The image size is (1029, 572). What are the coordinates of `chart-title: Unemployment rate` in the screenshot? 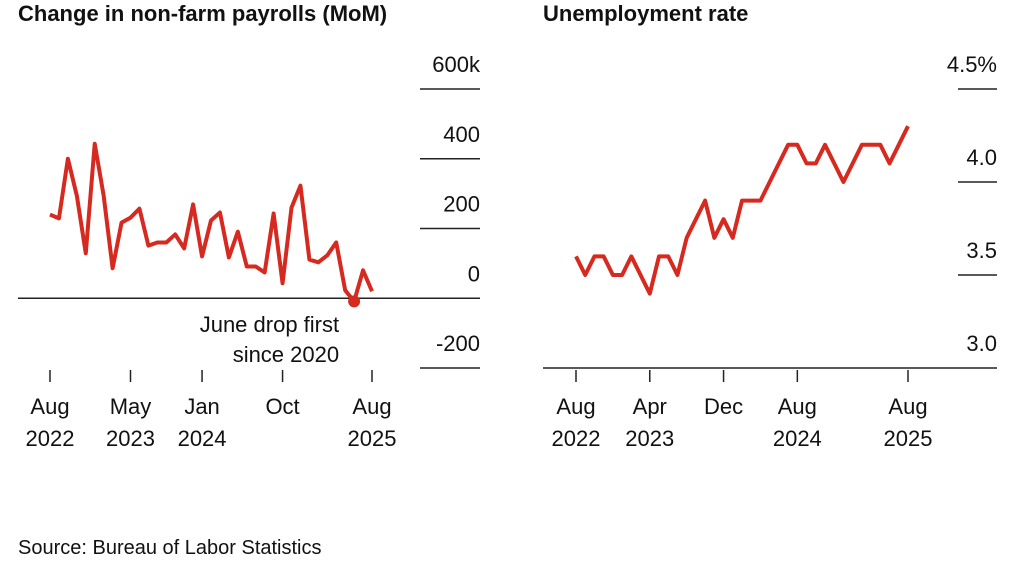 It's located at (645, 13).